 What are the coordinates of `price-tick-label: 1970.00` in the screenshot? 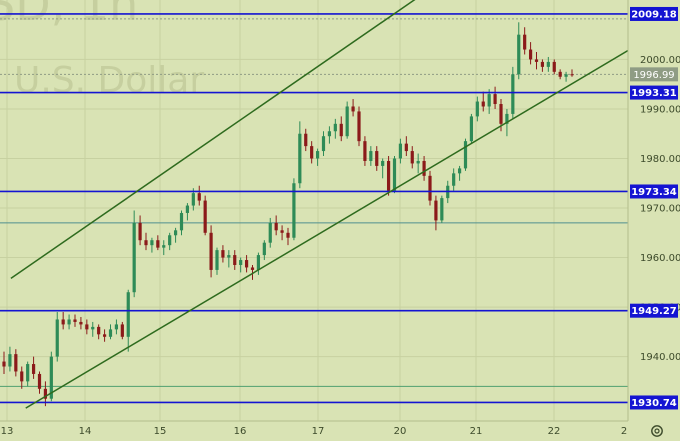 It's located at (660, 209).